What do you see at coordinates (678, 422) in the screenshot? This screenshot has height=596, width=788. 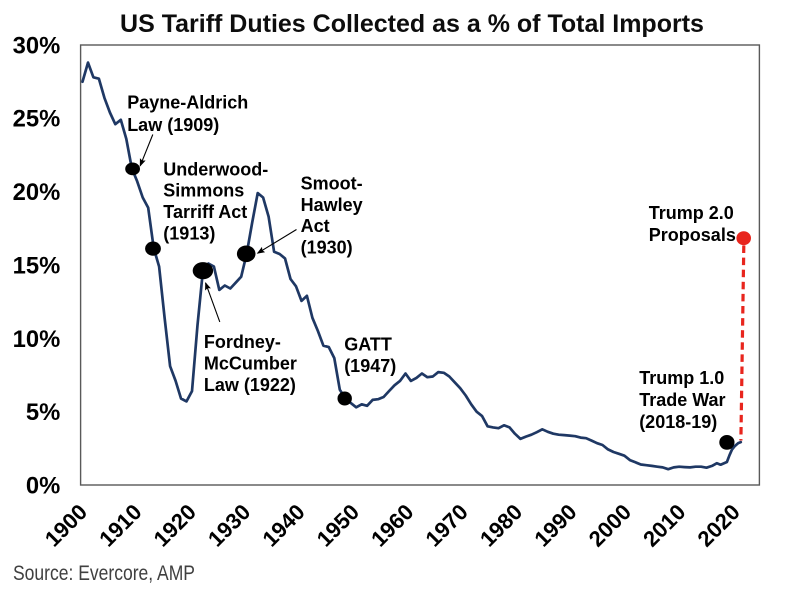 I see `svg-text: (2018-19)` at bounding box center [678, 422].